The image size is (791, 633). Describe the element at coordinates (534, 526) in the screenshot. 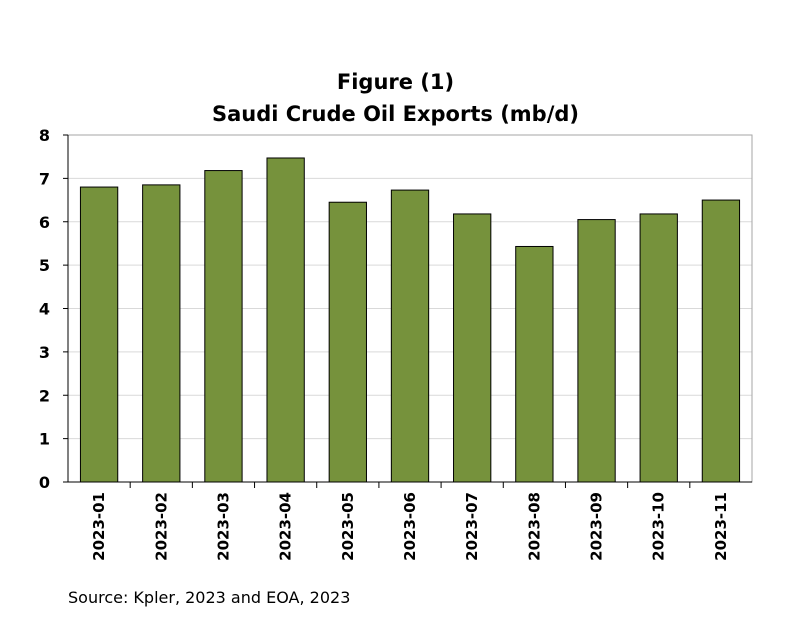

I see `x-tick-label: 2023-08` at that location.